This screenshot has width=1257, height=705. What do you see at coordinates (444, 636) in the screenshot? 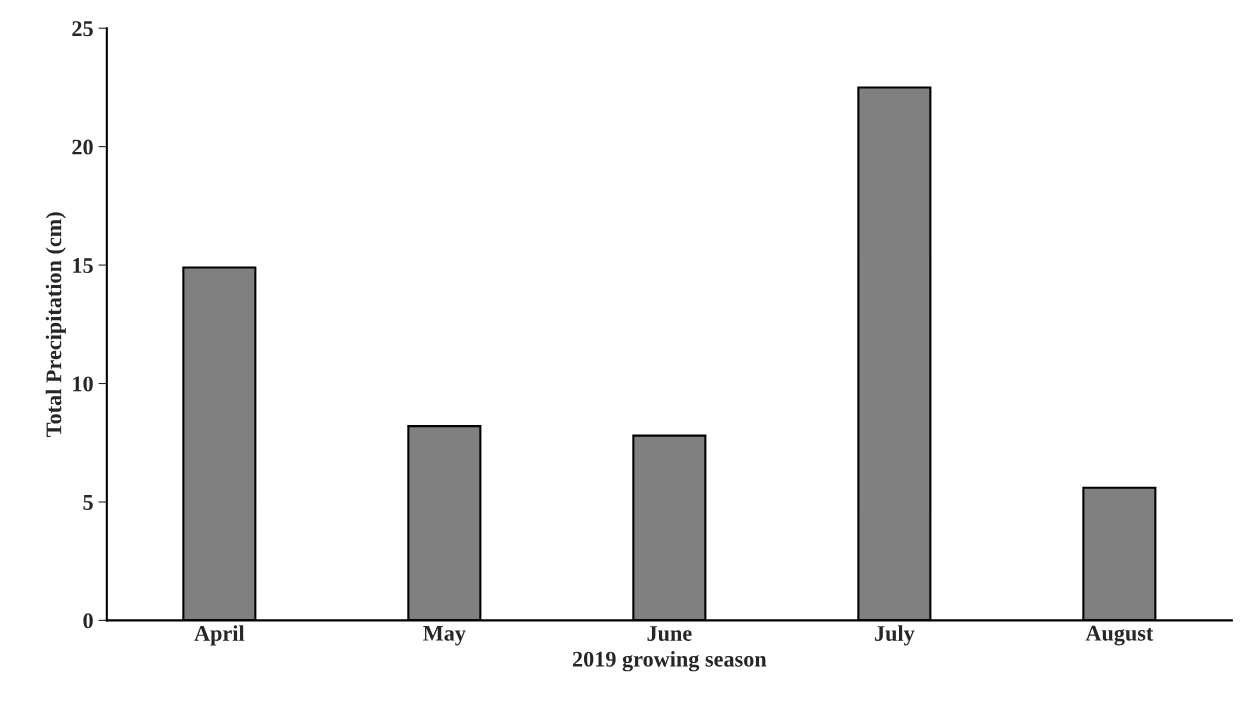
I see `x-tick-label: May` at bounding box center [444, 636].